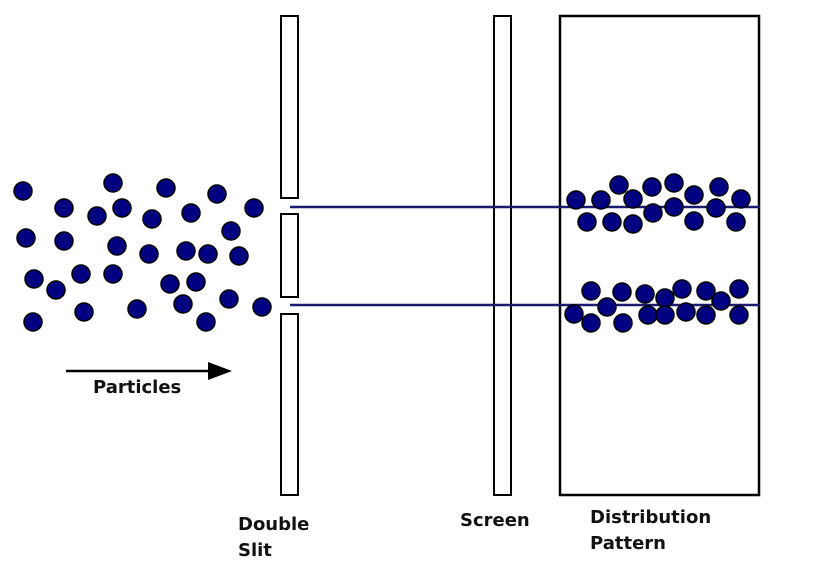  I want to click on particles-label: Particles, so click(137, 387).